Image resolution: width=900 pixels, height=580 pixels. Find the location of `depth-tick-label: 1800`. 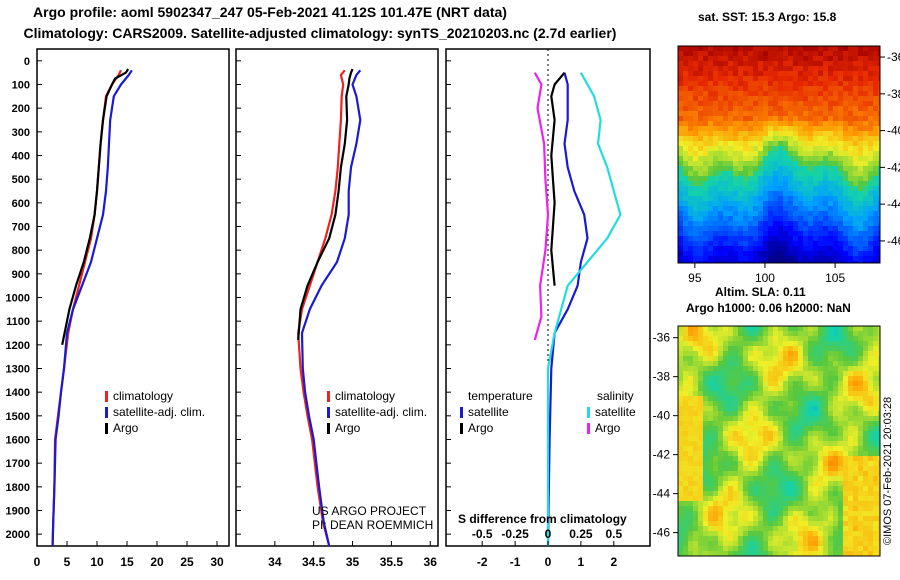

depth-tick-label: 1800 is located at coordinates (18, 488).